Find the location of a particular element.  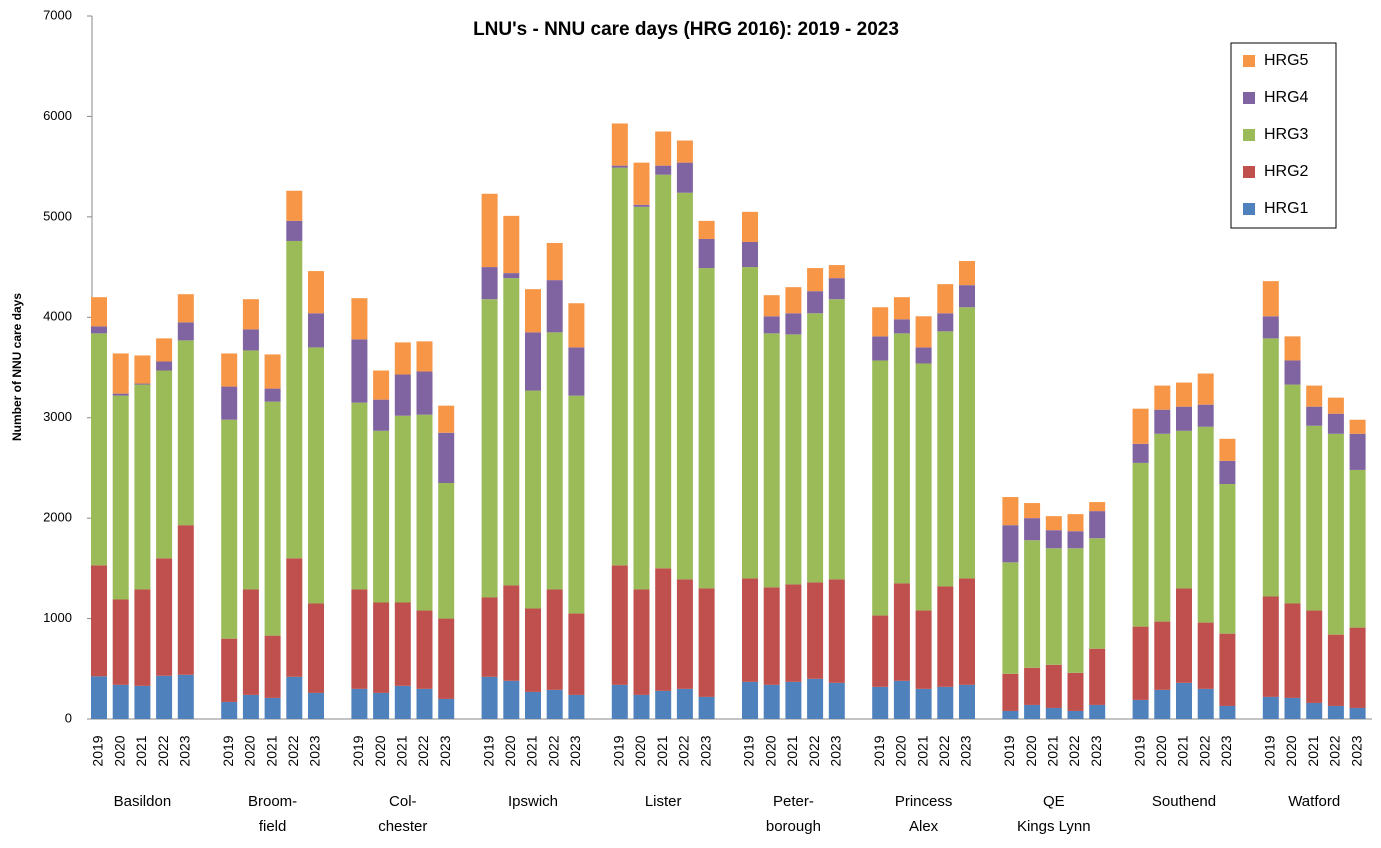

group-label: Basildon is located at coordinates (143, 801).